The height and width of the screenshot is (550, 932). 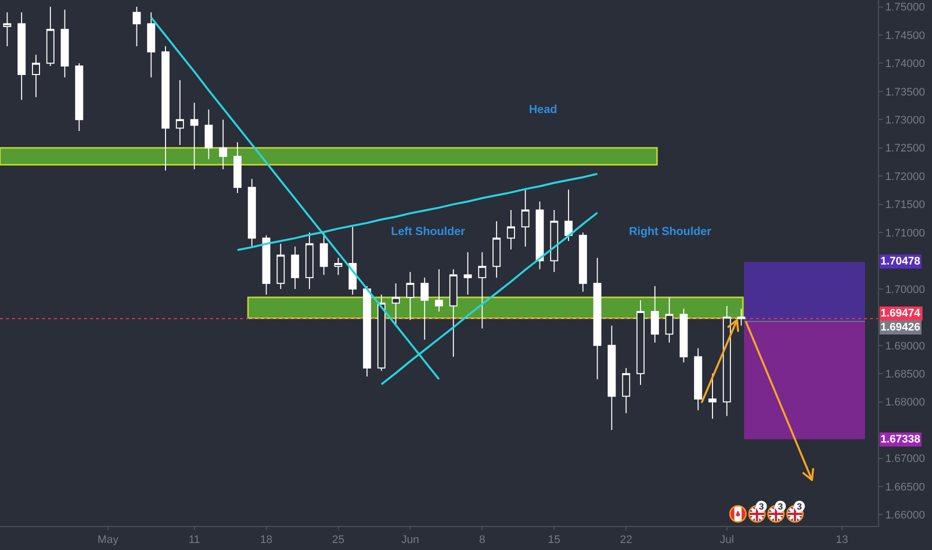 I want to click on y-tick-label: 1.72500, so click(x=905, y=148).